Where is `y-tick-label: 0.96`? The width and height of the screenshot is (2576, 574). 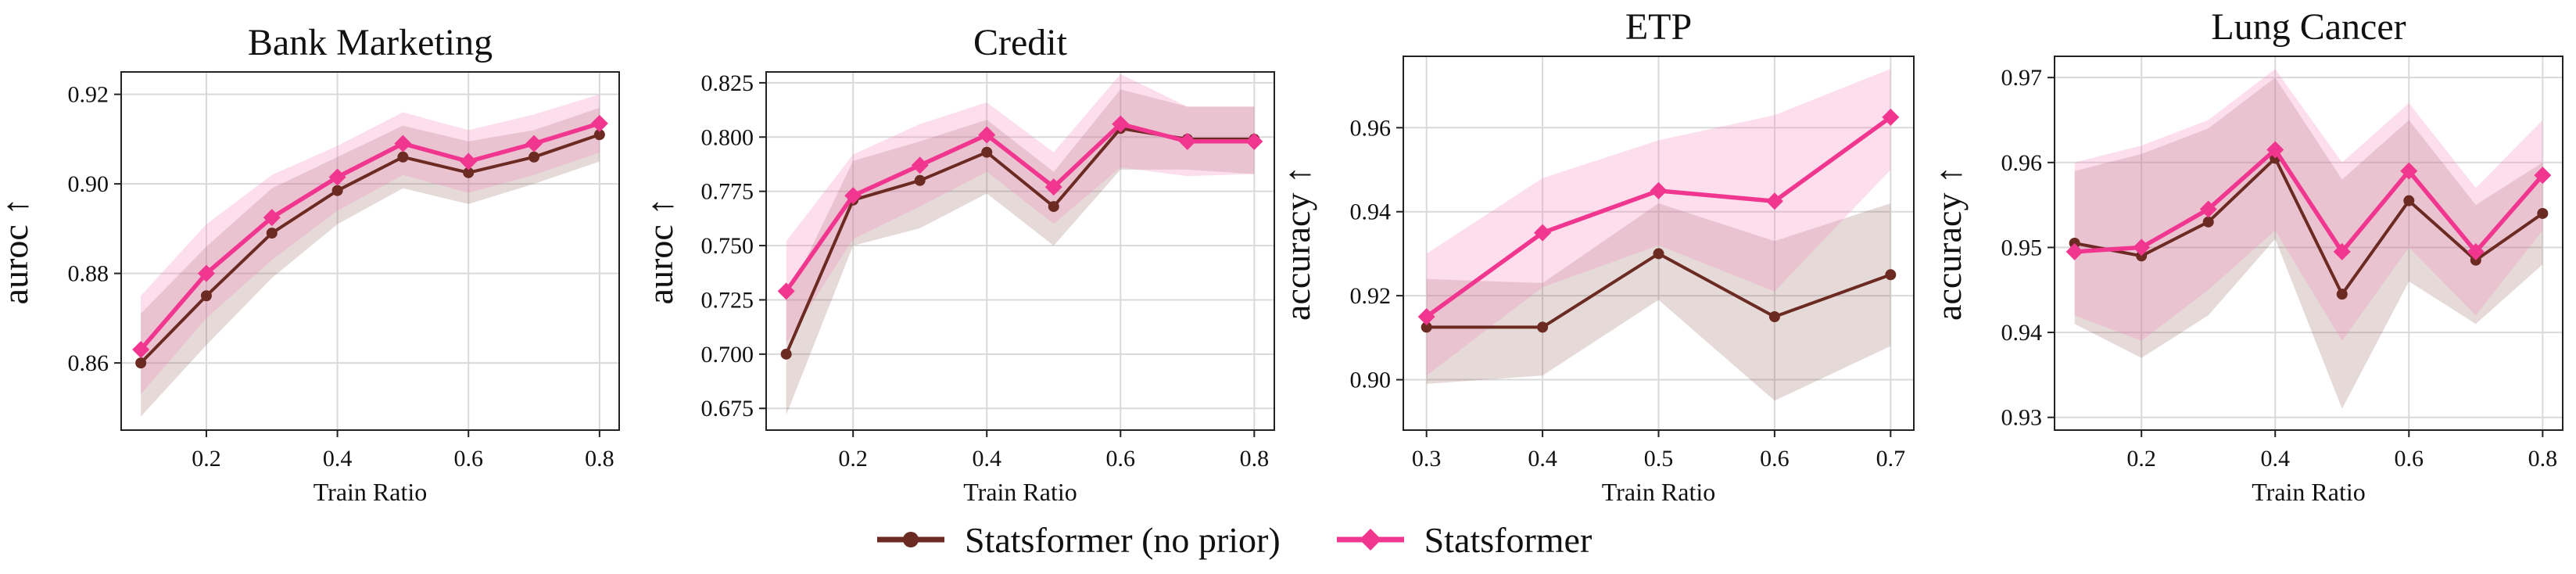 y-tick-label: 0.96 is located at coordinates (1371, 128).